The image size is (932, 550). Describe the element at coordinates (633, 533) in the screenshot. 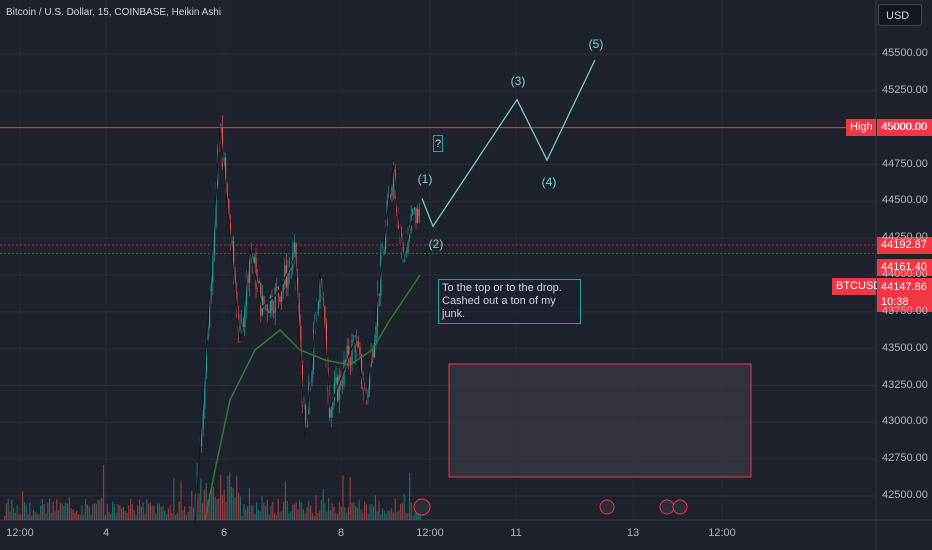

I see `x-tick-label: 13` at that location.